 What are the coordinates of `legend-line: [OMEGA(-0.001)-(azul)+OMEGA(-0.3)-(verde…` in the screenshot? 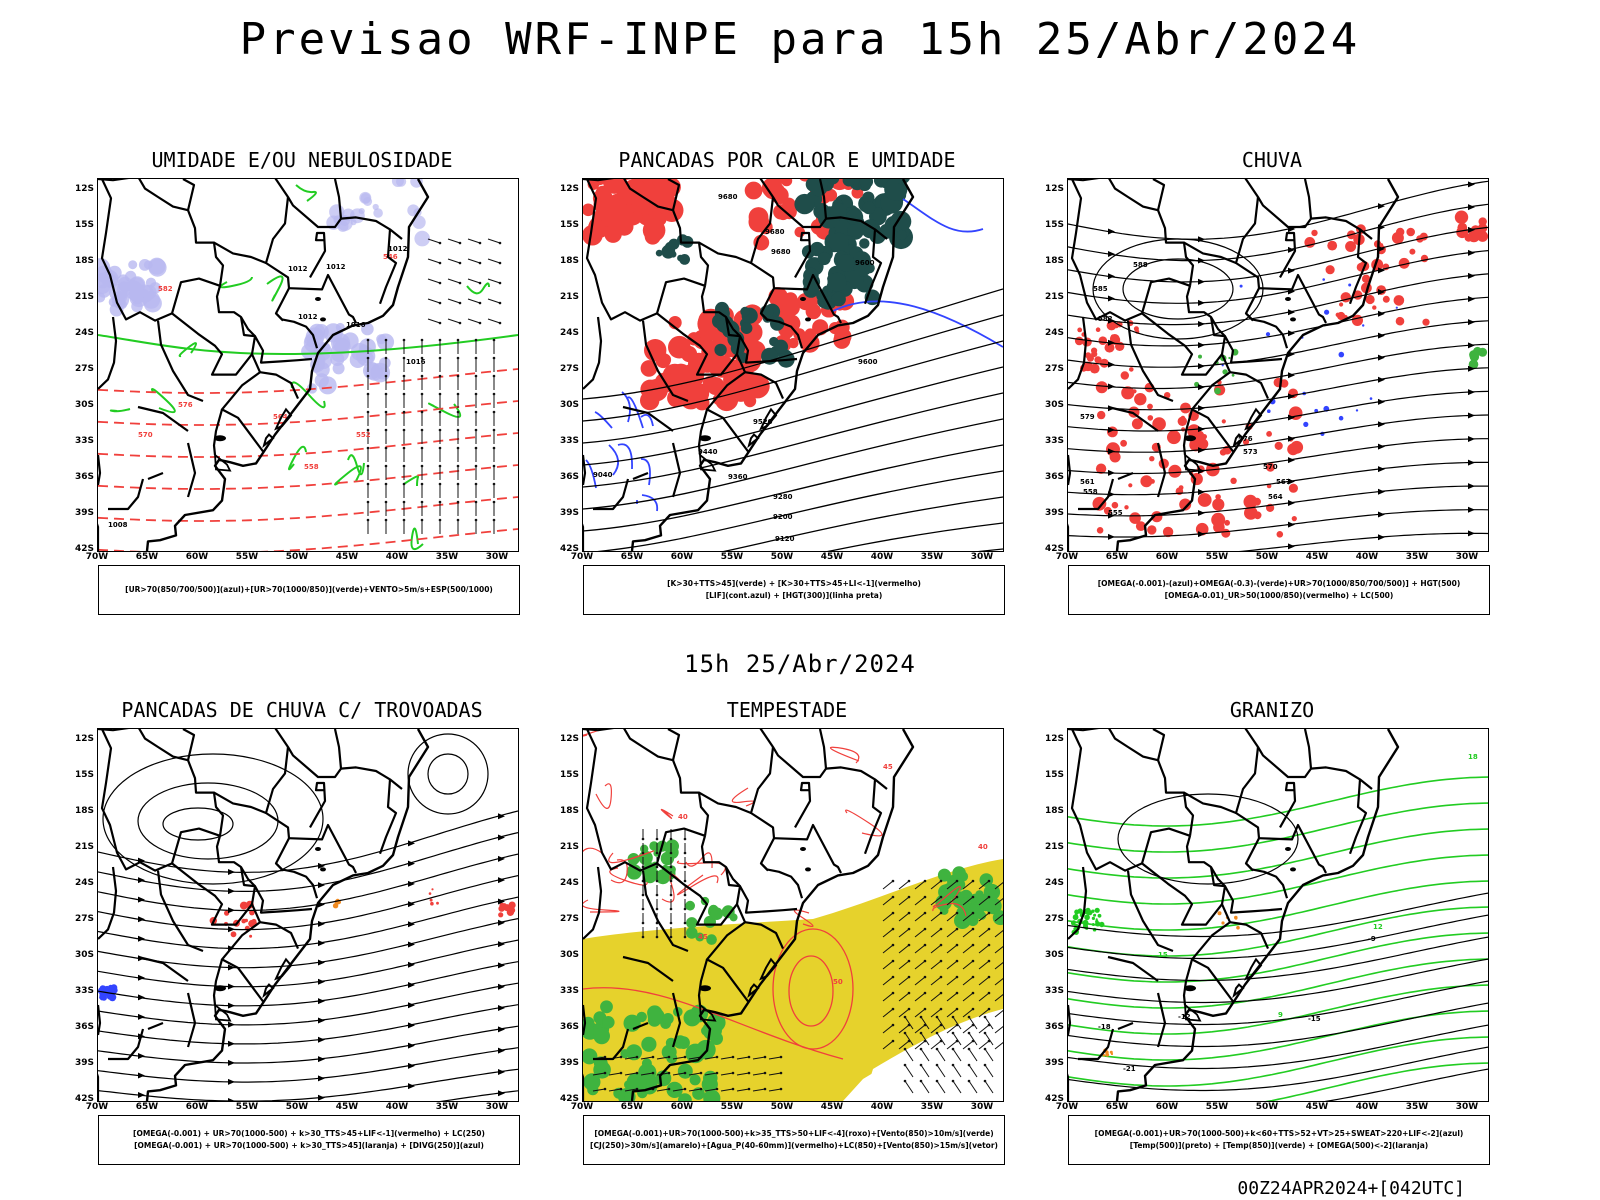 It's located at (1279, 583).